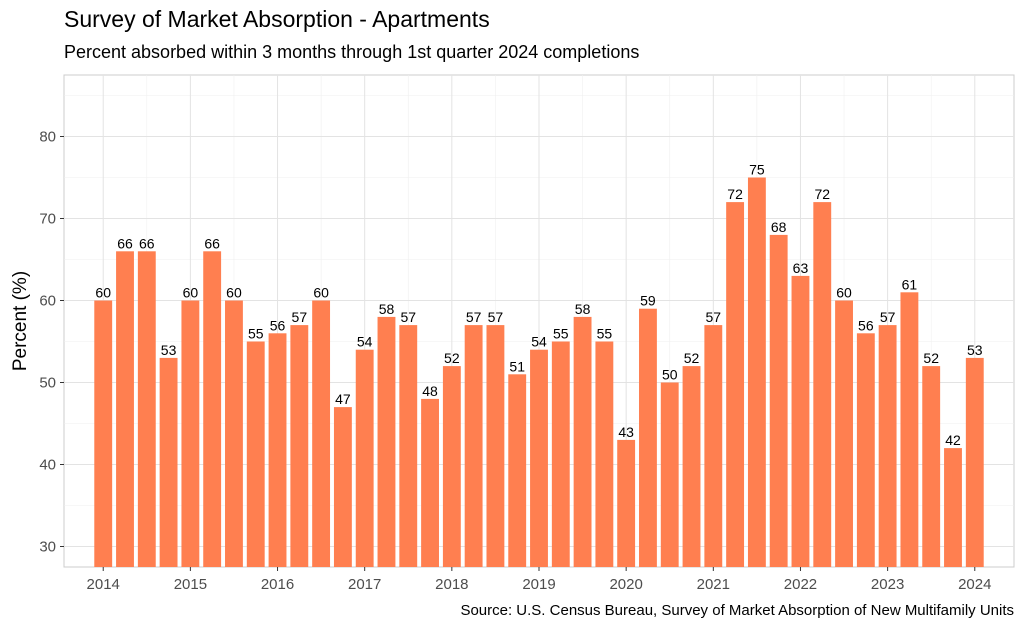 The height and width of the screenshot is (632, 1024). Describe the element at coordinates (538, 584) in the screenshot. I see `x-tick-label: 2019` at that location.